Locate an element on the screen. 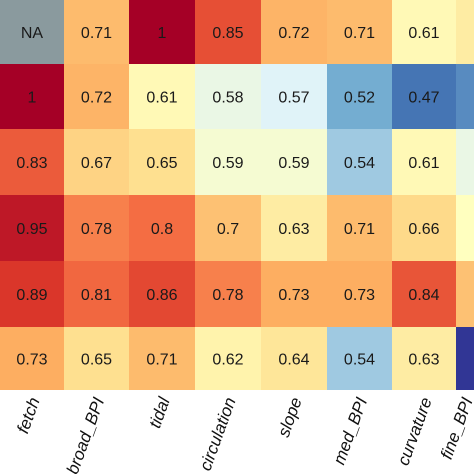 This screenshot has width=474, height=474. heatmap-cell-r0-c7 is located at coordinates (465, 32).